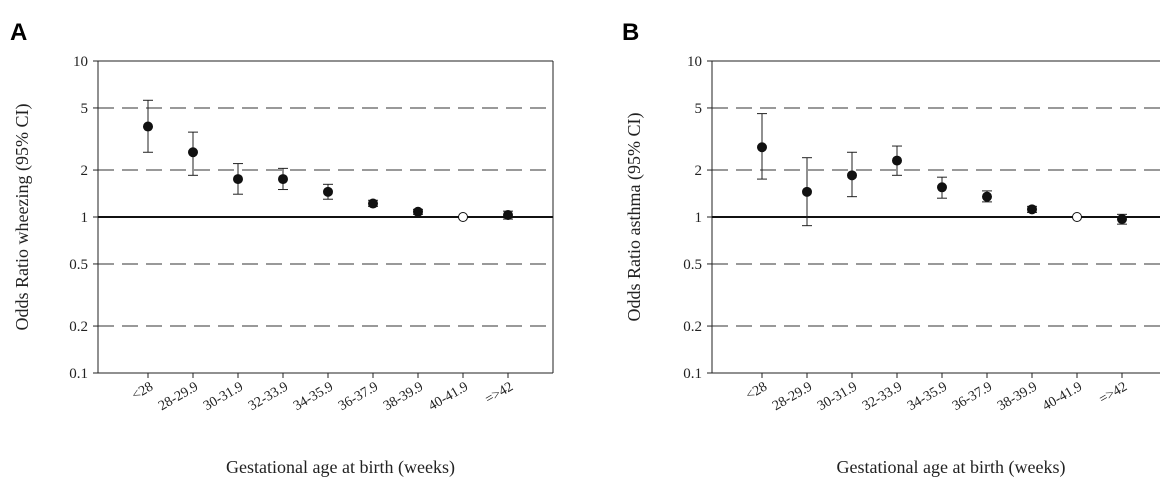 The width and height of the screenshot is (1160, 482). What do you see at coordinates (22, 217) in the screenshot?
I see `y-axis-title: Odds Ratio wheezing (95% CI)` at bounding box center [22, 217].